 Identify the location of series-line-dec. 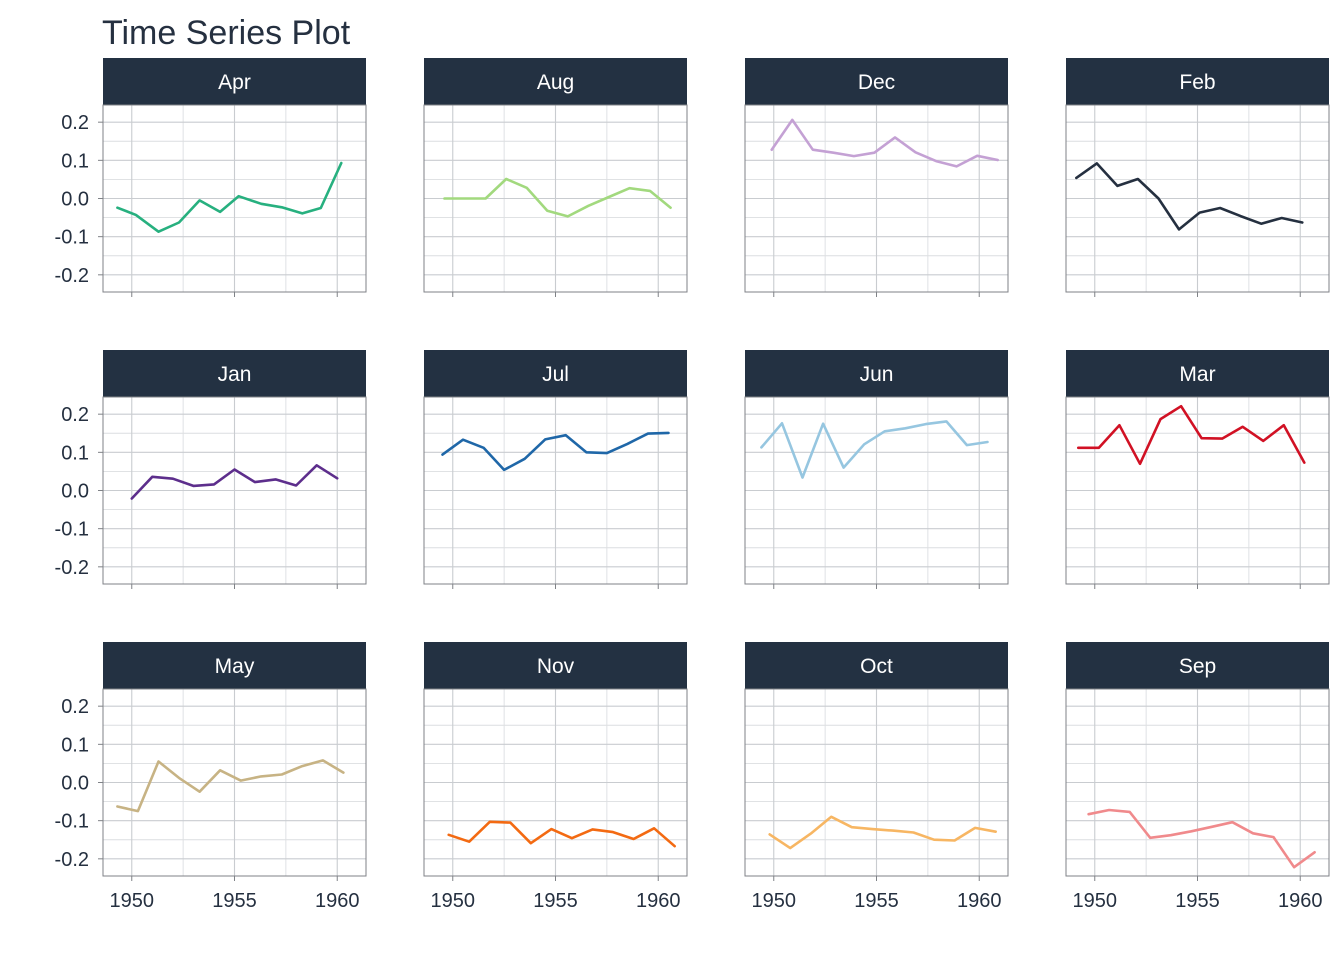
(885, 143).